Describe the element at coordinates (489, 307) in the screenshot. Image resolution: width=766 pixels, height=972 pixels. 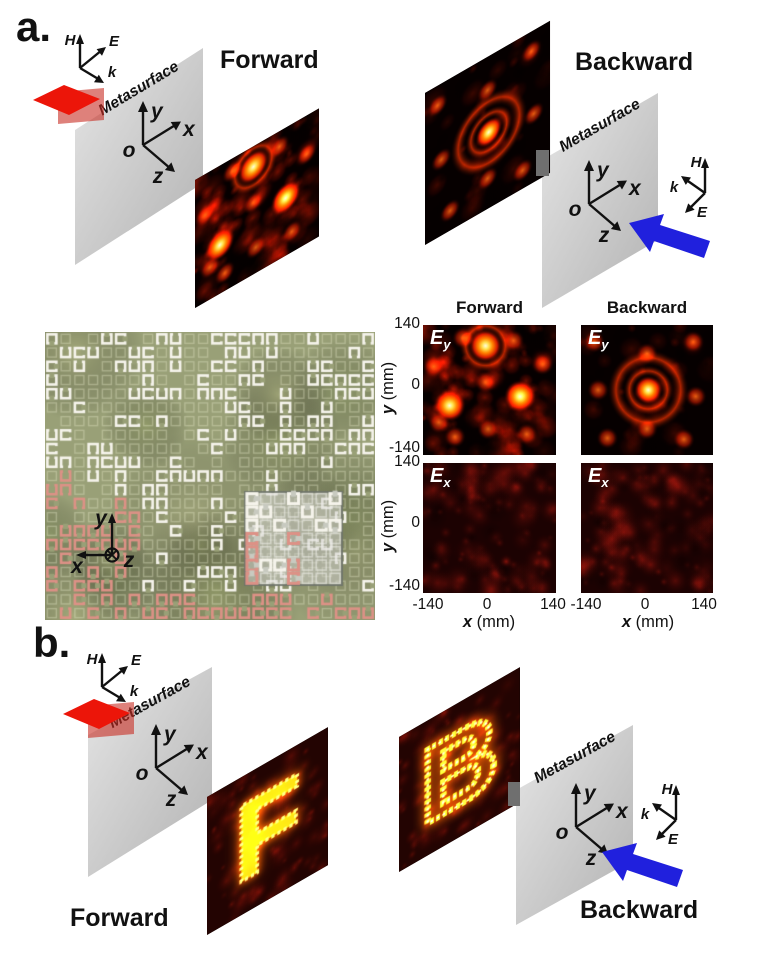
I see `maps-header-forward: Forward` at that location.